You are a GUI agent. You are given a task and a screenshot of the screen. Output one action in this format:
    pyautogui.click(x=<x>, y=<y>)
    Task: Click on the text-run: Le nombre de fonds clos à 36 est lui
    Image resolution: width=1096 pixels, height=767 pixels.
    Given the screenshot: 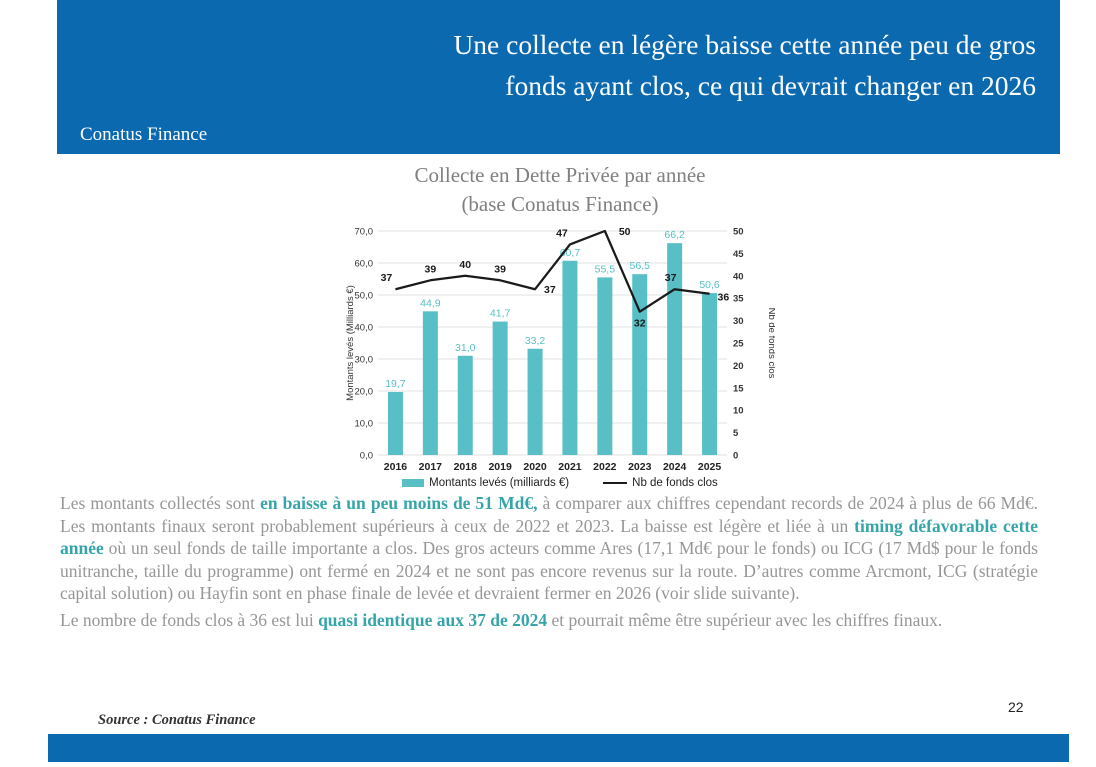 What is the action you would take?
    pyautogui.click(x=189, y=619)
    